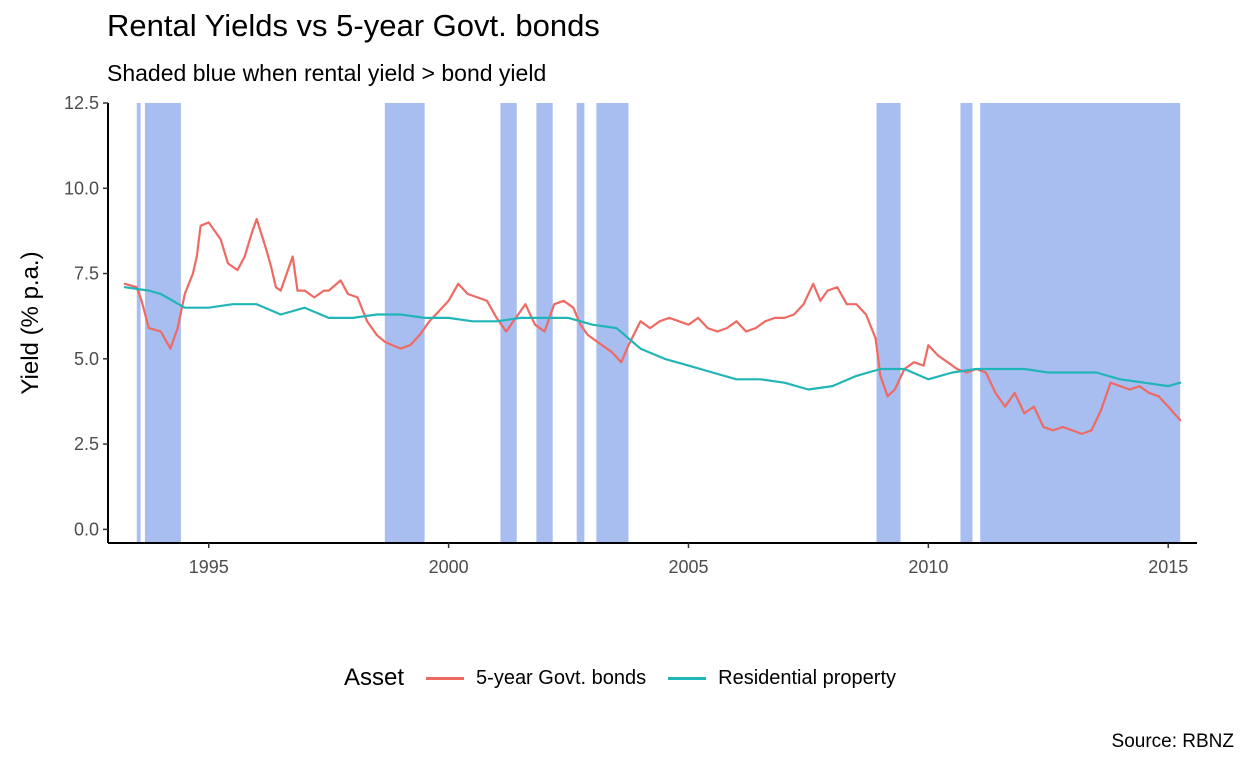  Describe the element at coordinates (209, 567) in the screenshot. I see `x-tick-label: 1995` at that location.